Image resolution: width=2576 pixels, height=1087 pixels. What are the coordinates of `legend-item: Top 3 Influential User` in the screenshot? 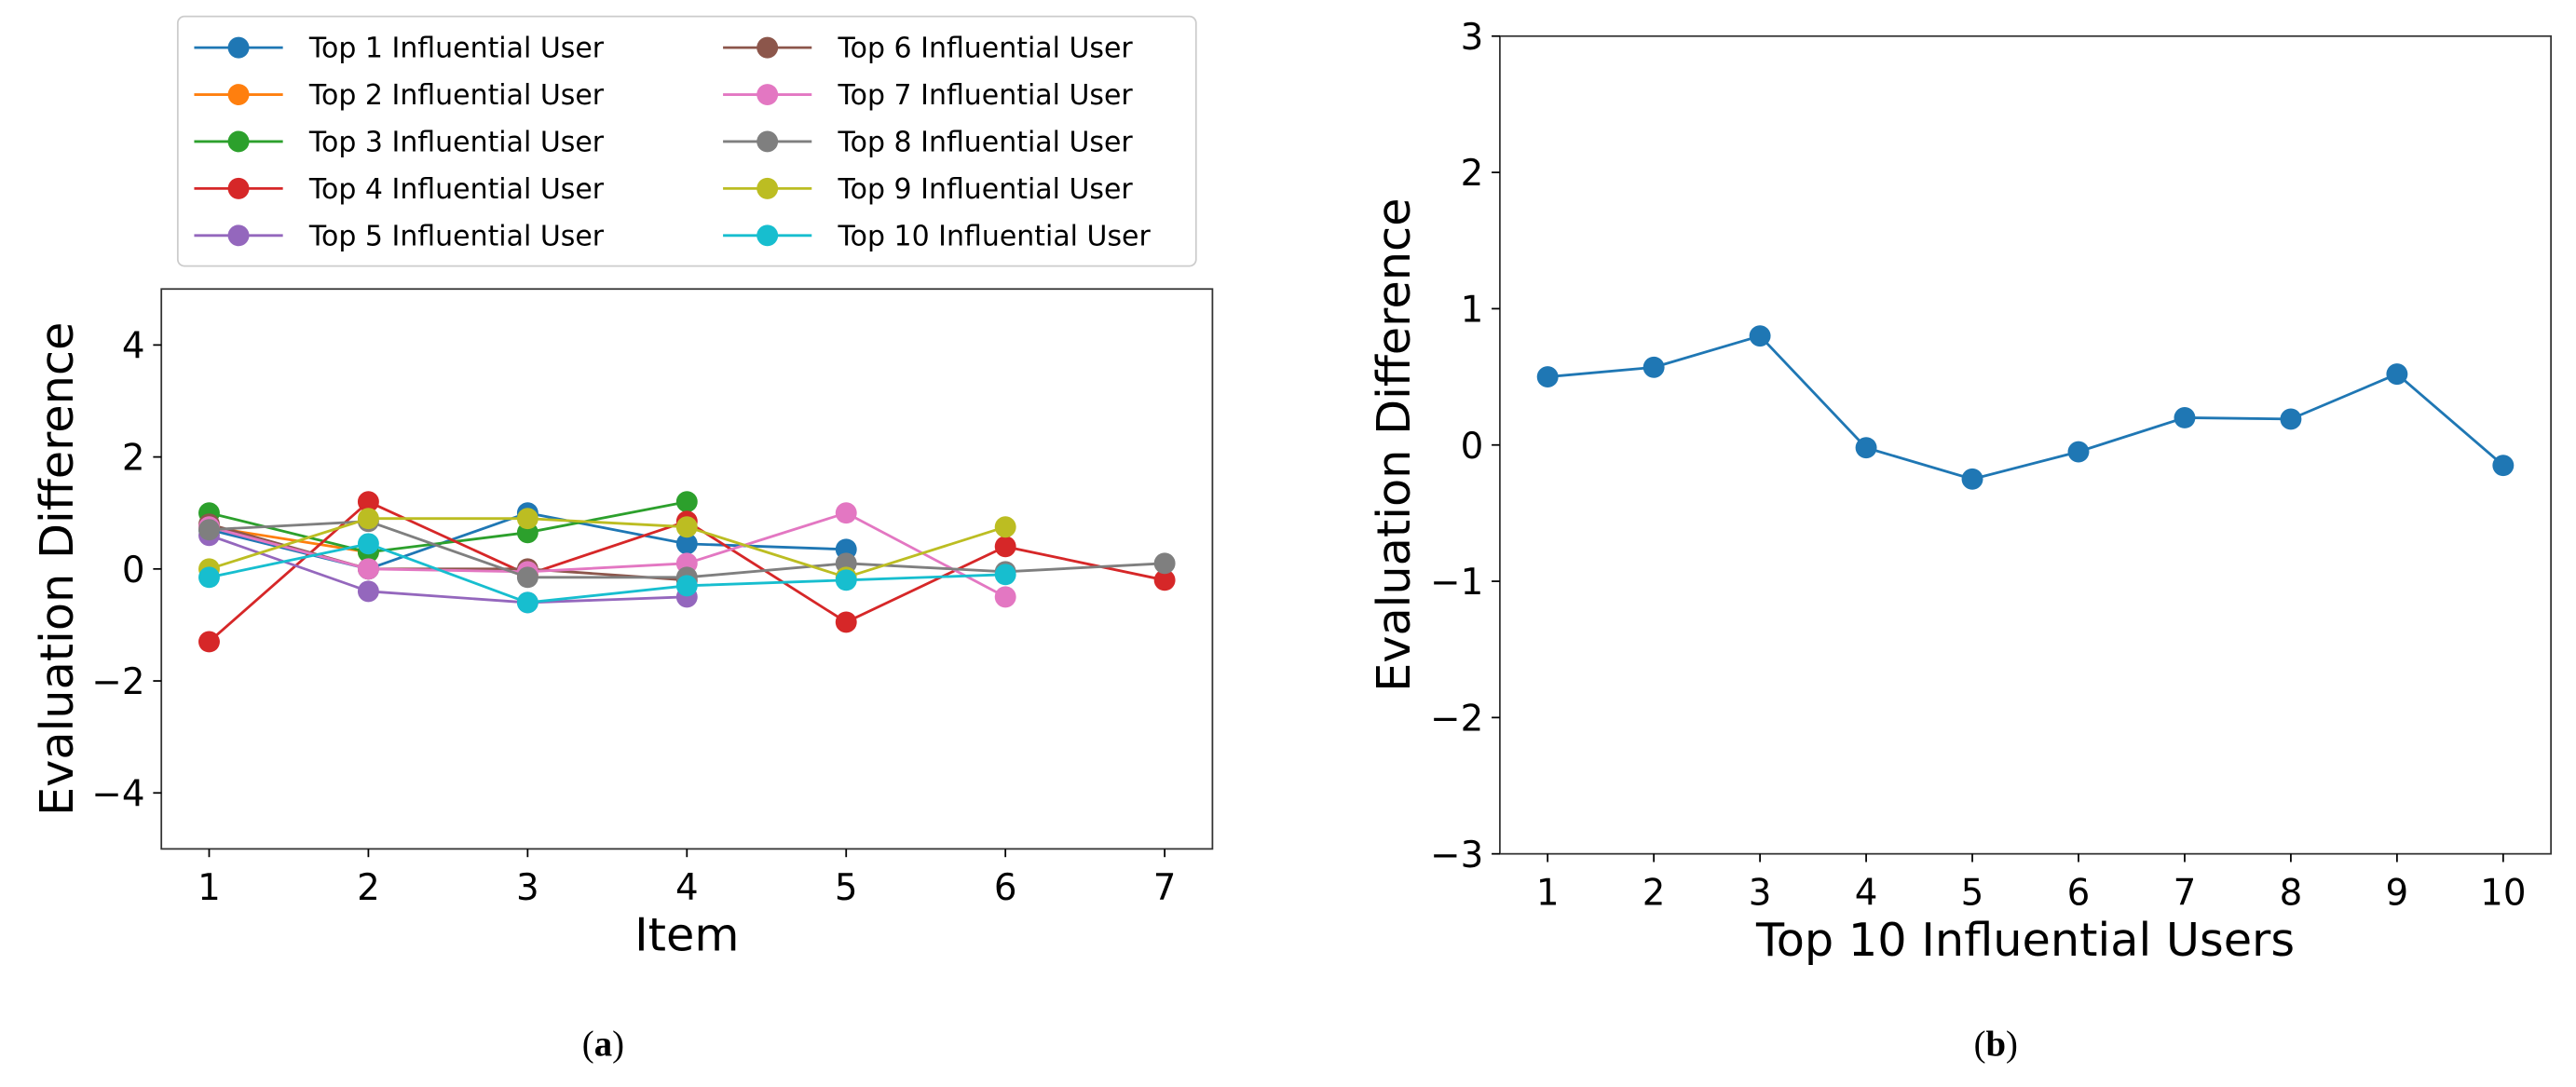 It's located at (399, 143).